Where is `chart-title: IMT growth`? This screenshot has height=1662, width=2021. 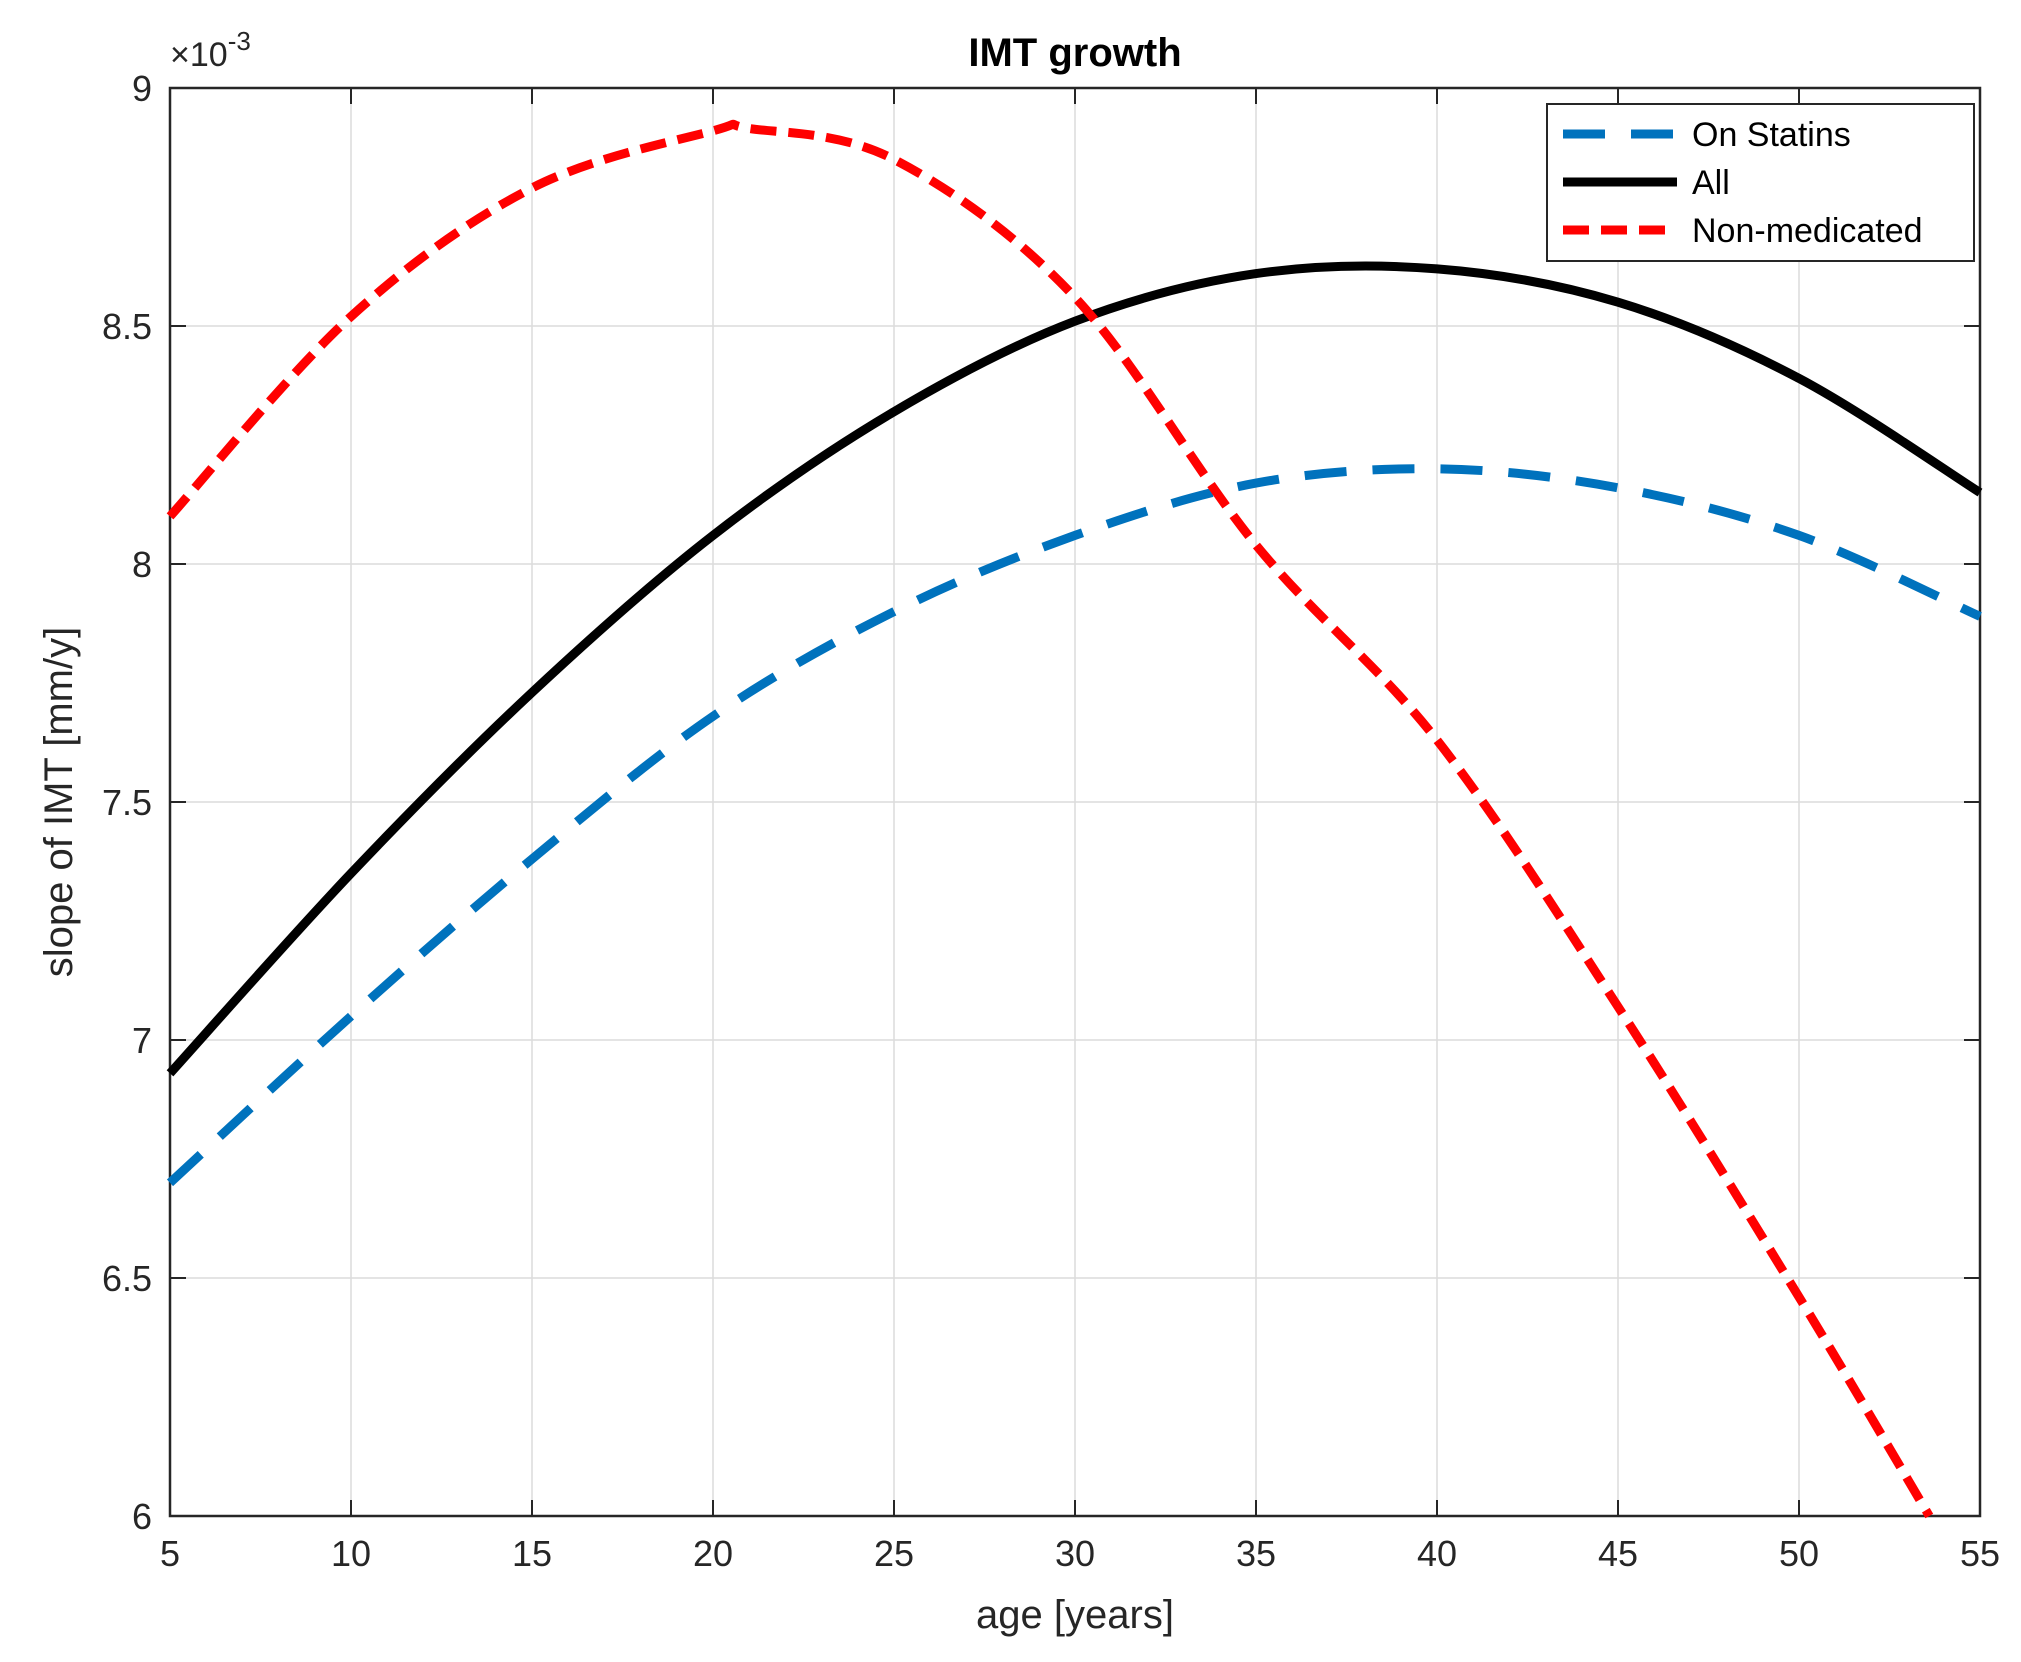 chart-title: IMT growth is located at coordinates (1074, 53).